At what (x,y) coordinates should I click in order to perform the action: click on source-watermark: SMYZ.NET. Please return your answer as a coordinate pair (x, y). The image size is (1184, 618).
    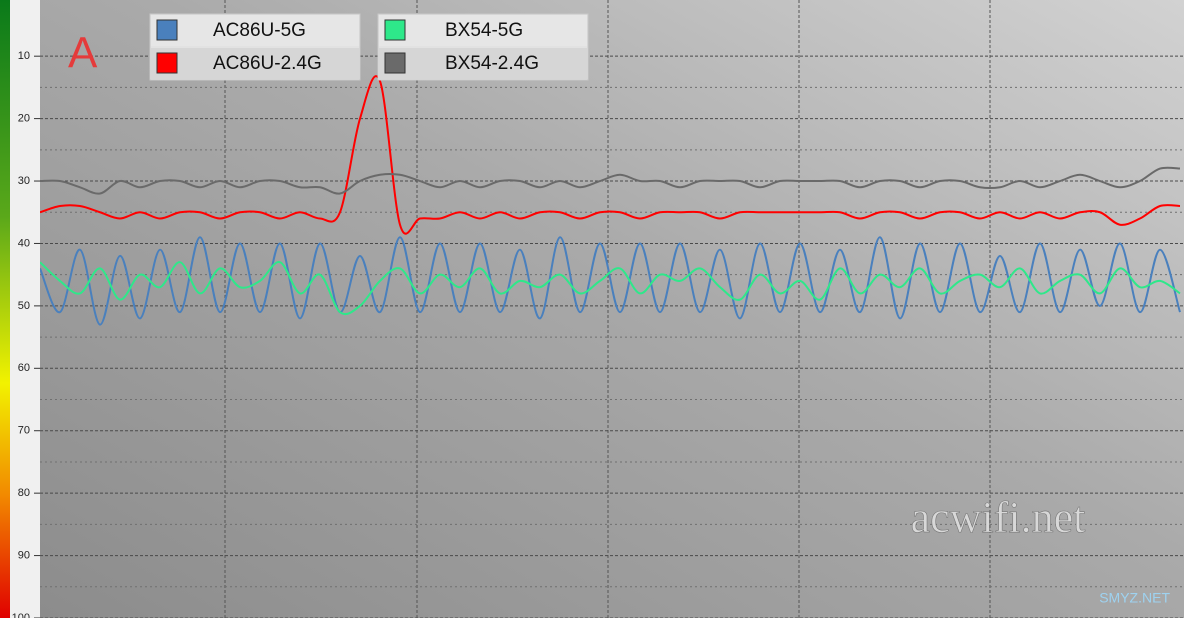
    Looking at the image, I should click on (1134, 598).